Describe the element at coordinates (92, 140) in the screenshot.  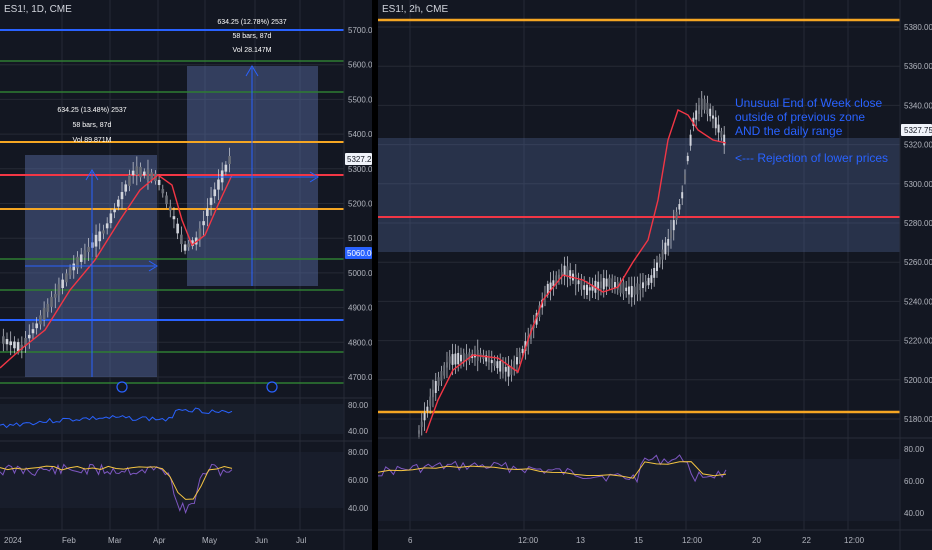
I see `measure-1-volume: Vol 89.871M` at that location.